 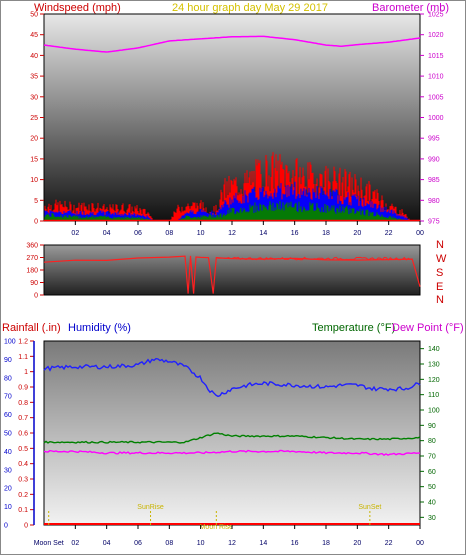 What do you see at coordinates (231, 452) in the screenshot?
I see `dewpoint-line` at bounding box center [231, 452].